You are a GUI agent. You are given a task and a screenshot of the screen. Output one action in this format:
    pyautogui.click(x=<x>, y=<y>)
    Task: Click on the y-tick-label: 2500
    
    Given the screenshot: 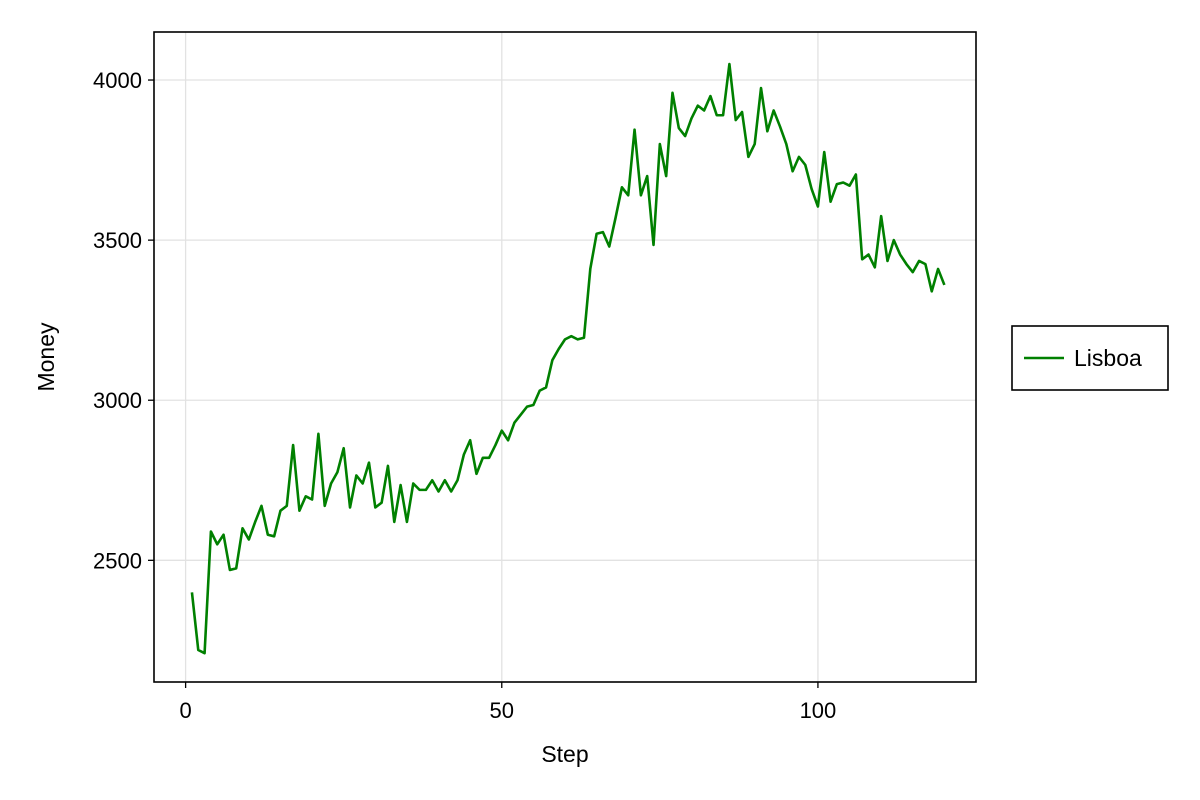 What is the action you would take?
    pyautogui.click(x=117, y=560)
    